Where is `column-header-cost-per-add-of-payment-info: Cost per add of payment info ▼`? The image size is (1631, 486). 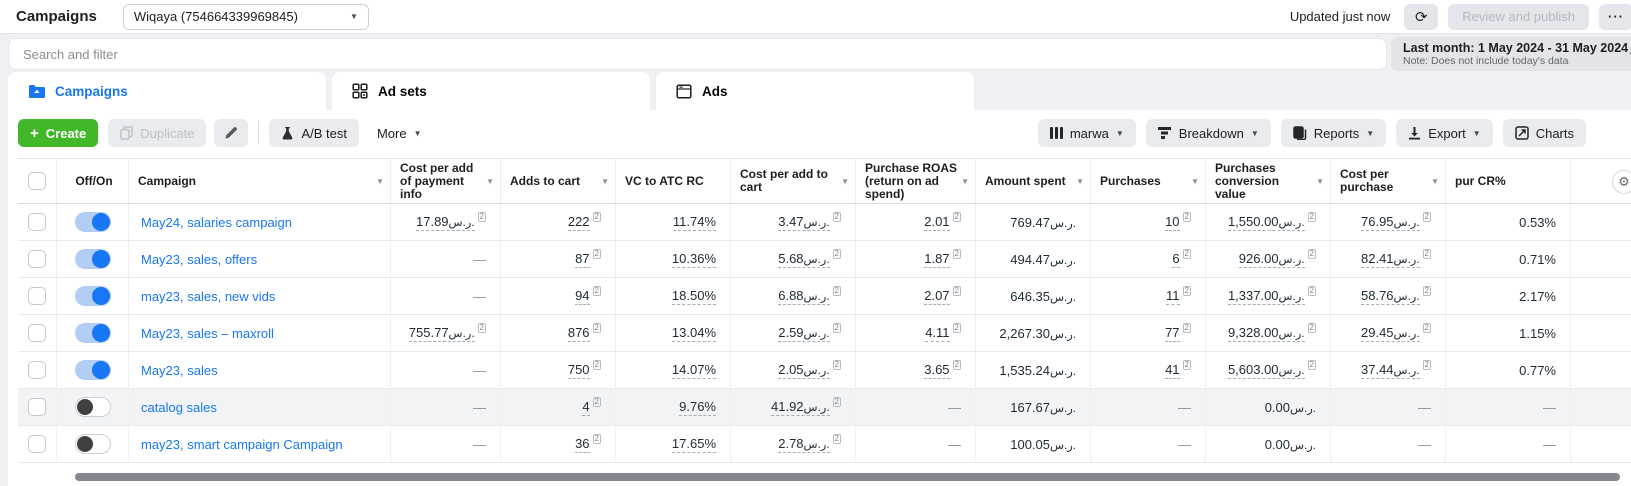 column-header-cost-per-add-of-payment-info: Cost per add of payment info ▼ is located at coordinates (445, 181).